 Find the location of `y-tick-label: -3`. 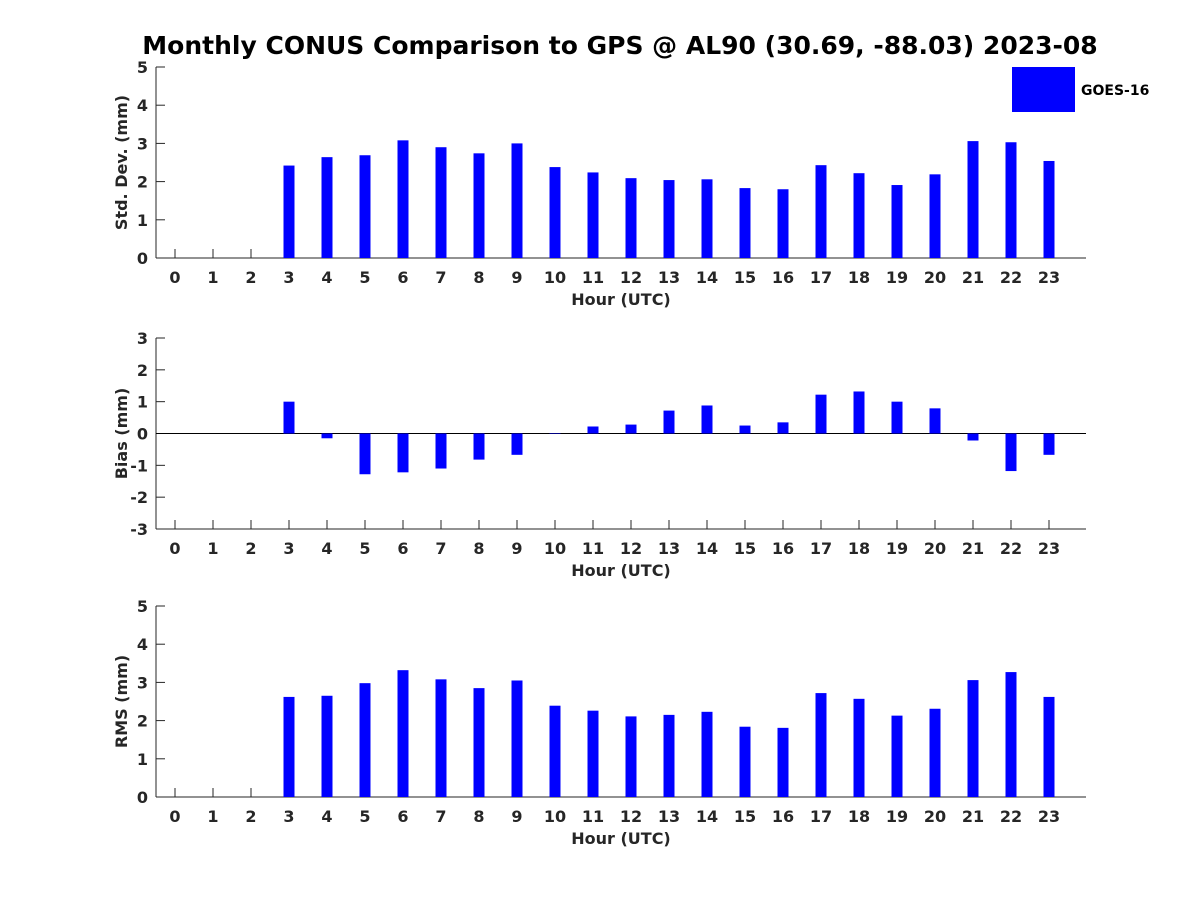

y-tick-label: -3 is located at coordinates (139, 529).